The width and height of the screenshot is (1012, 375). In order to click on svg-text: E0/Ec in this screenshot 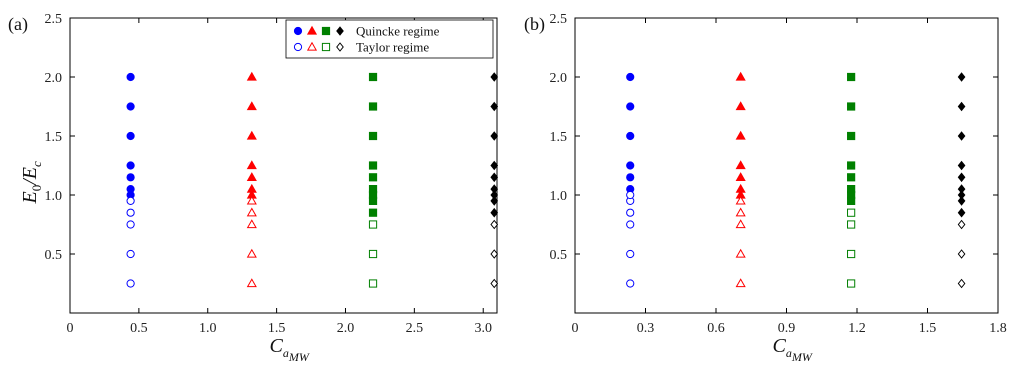, I will do `click(31, 183)`.